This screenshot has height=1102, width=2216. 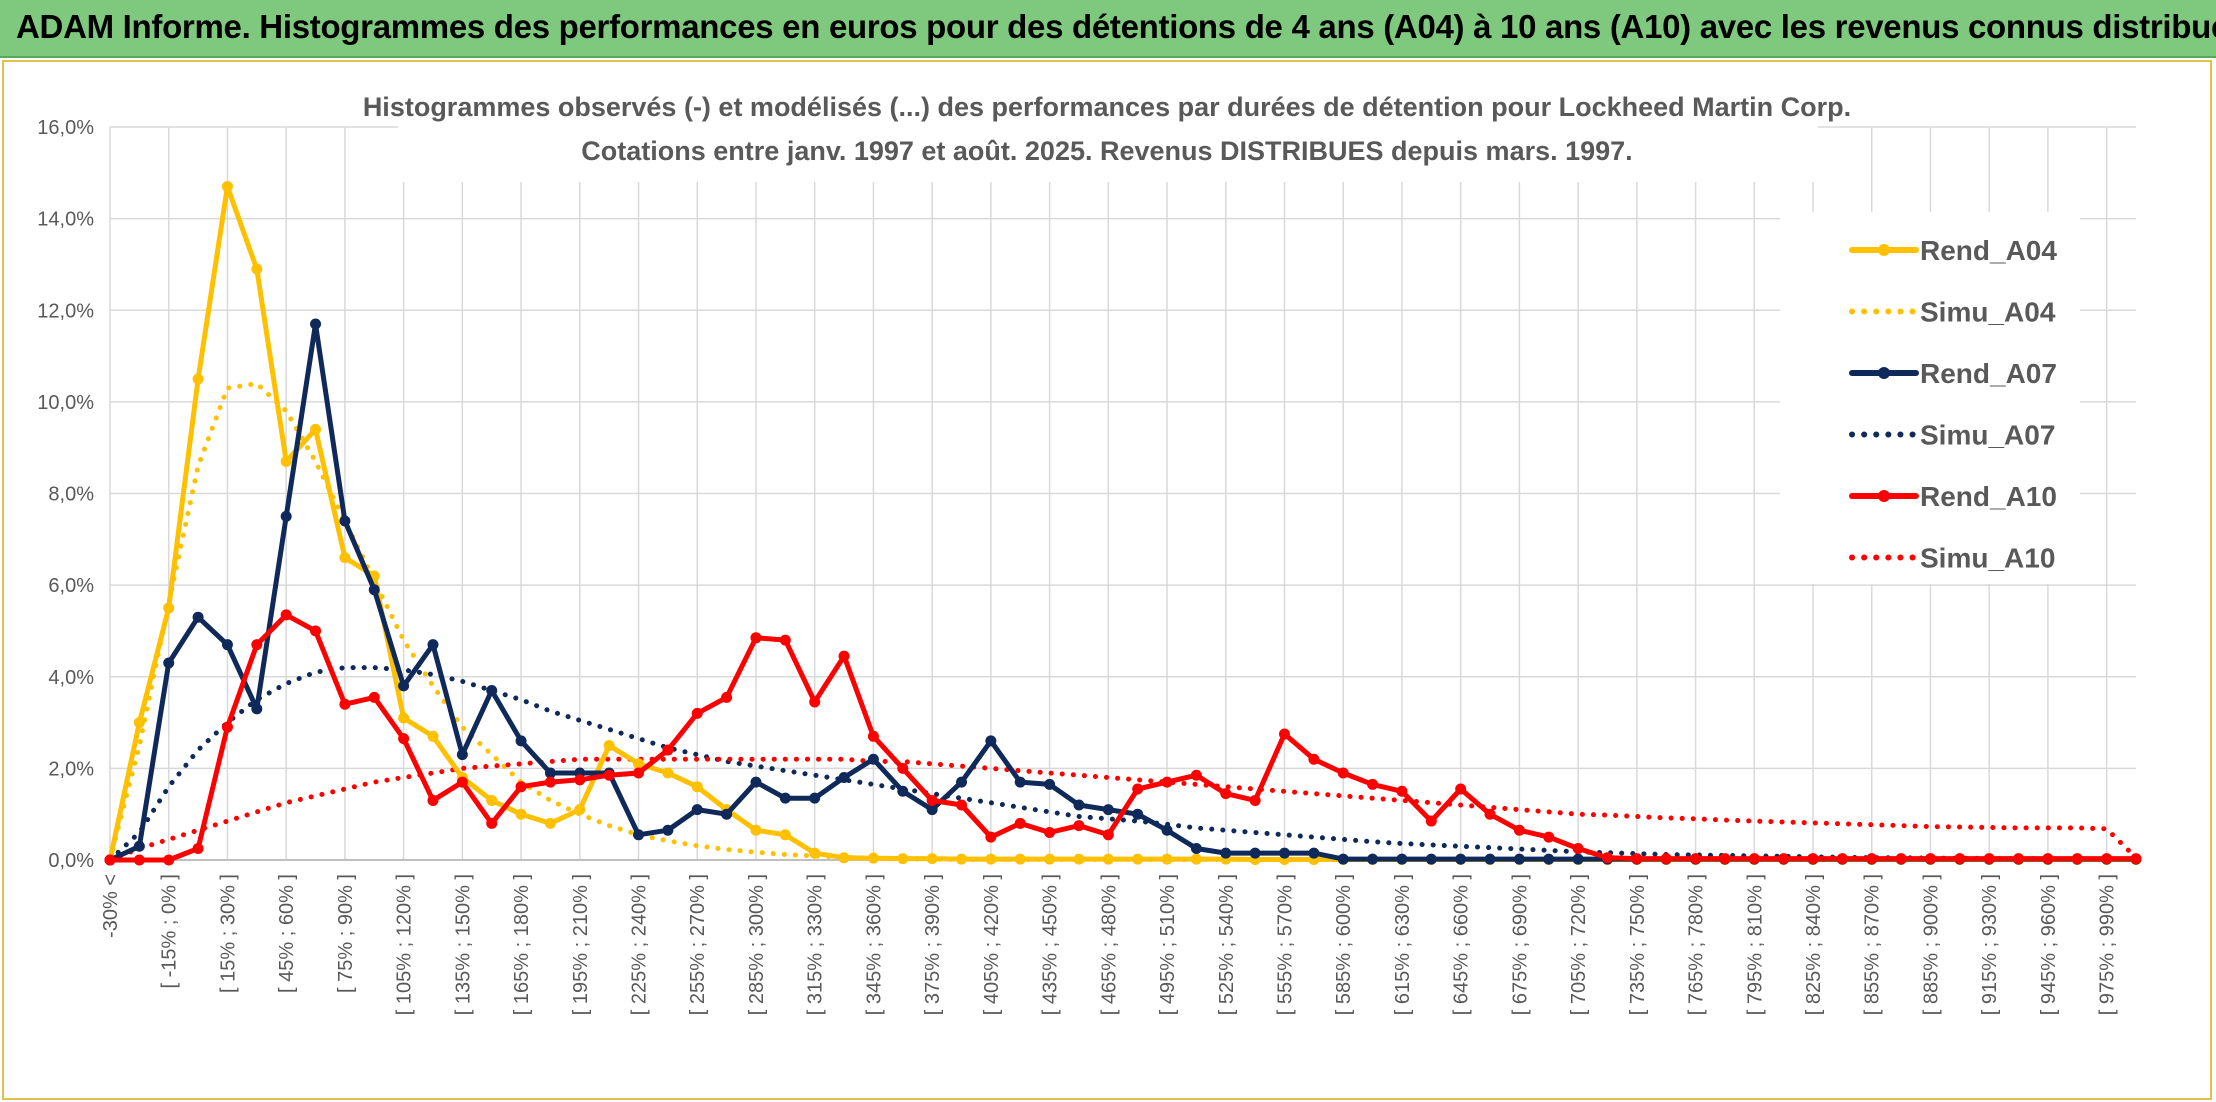 I want to click on x-tick-label: [ 45% ; 60% ], so click(x=287, y=933).